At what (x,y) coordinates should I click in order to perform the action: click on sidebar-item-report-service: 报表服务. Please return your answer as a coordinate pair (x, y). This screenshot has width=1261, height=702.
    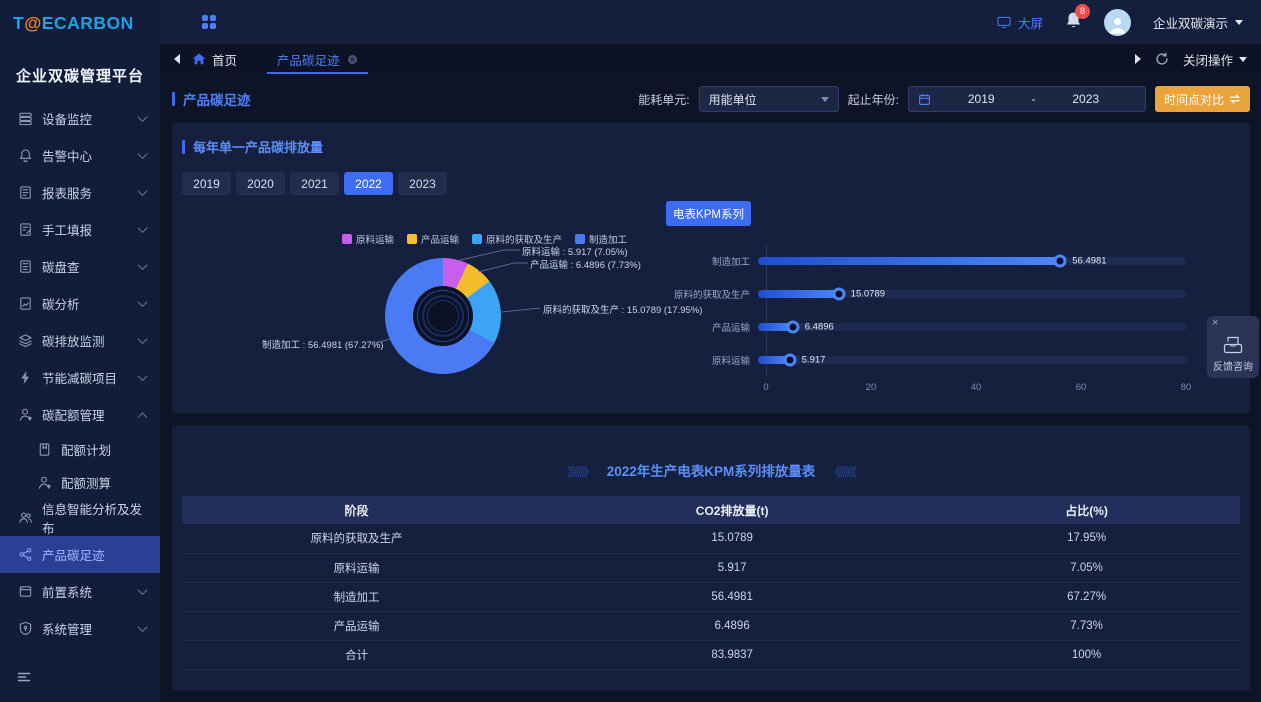
    Looking at the image, I should click on (80, 192).